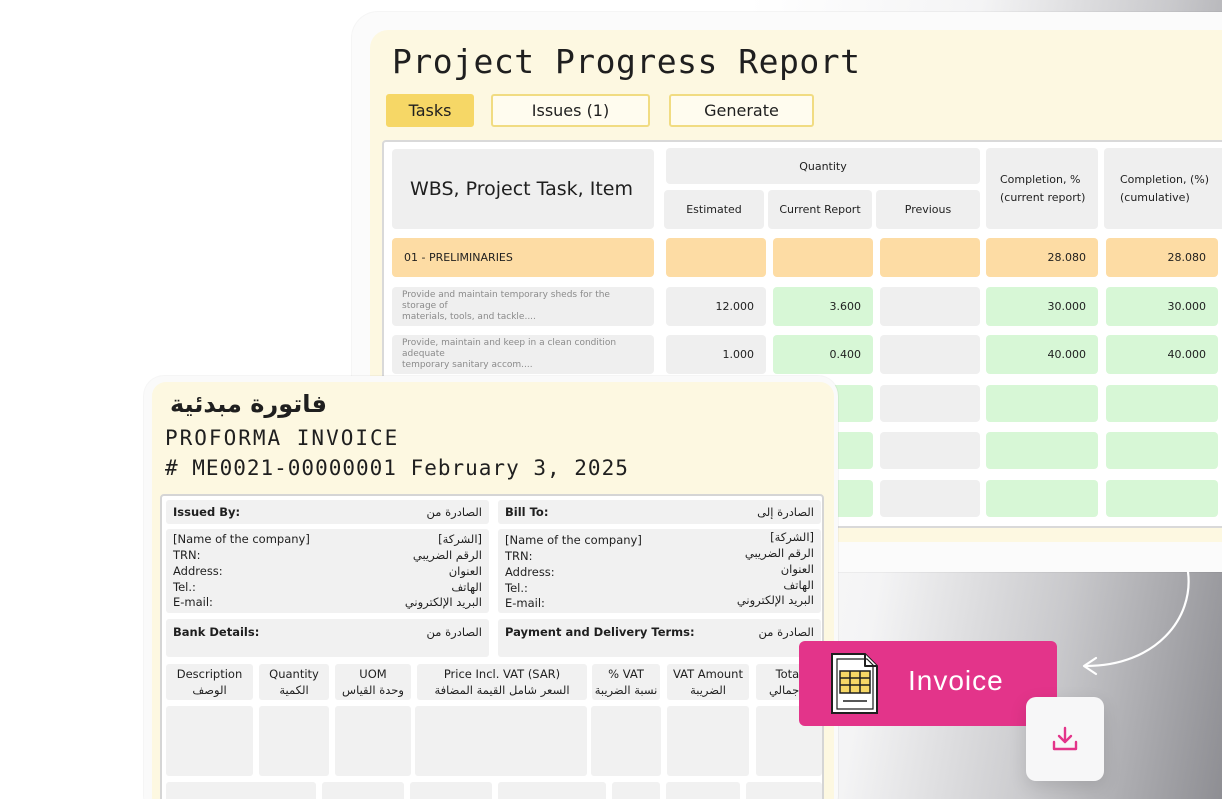  I want to click on header-completion-cum-l2: (cumulative), so click(1155, 197).